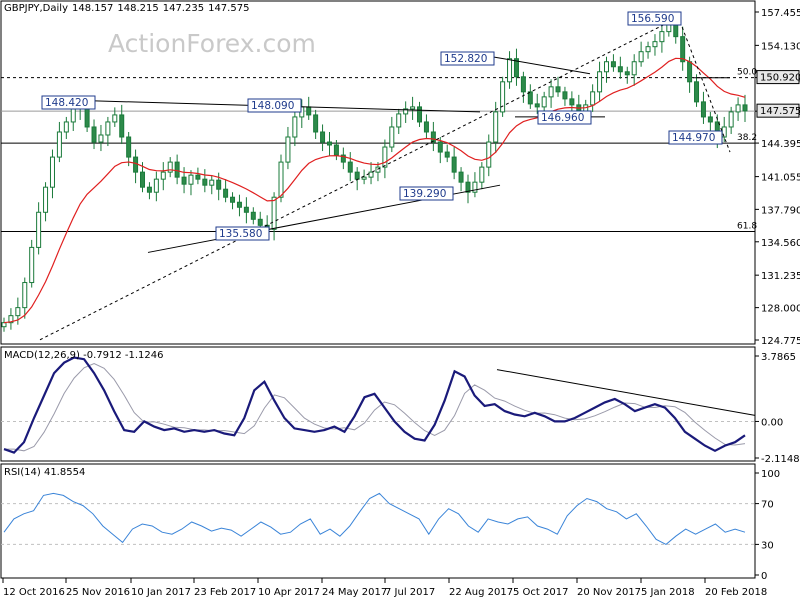 The width and height of the screenshot is (800, 600). I want to click on trendline-channel, so click(541, 65).